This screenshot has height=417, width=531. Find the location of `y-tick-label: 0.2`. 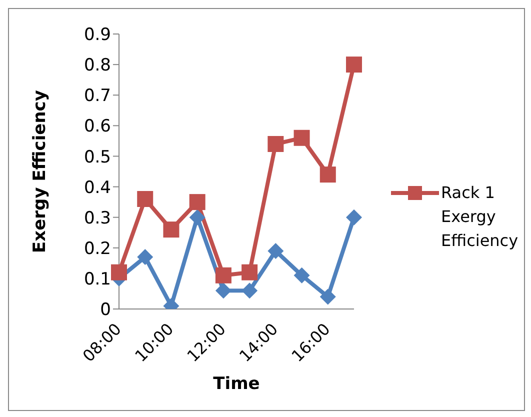

y-tick-label: 0.2 is located at coordinates (97, 248).